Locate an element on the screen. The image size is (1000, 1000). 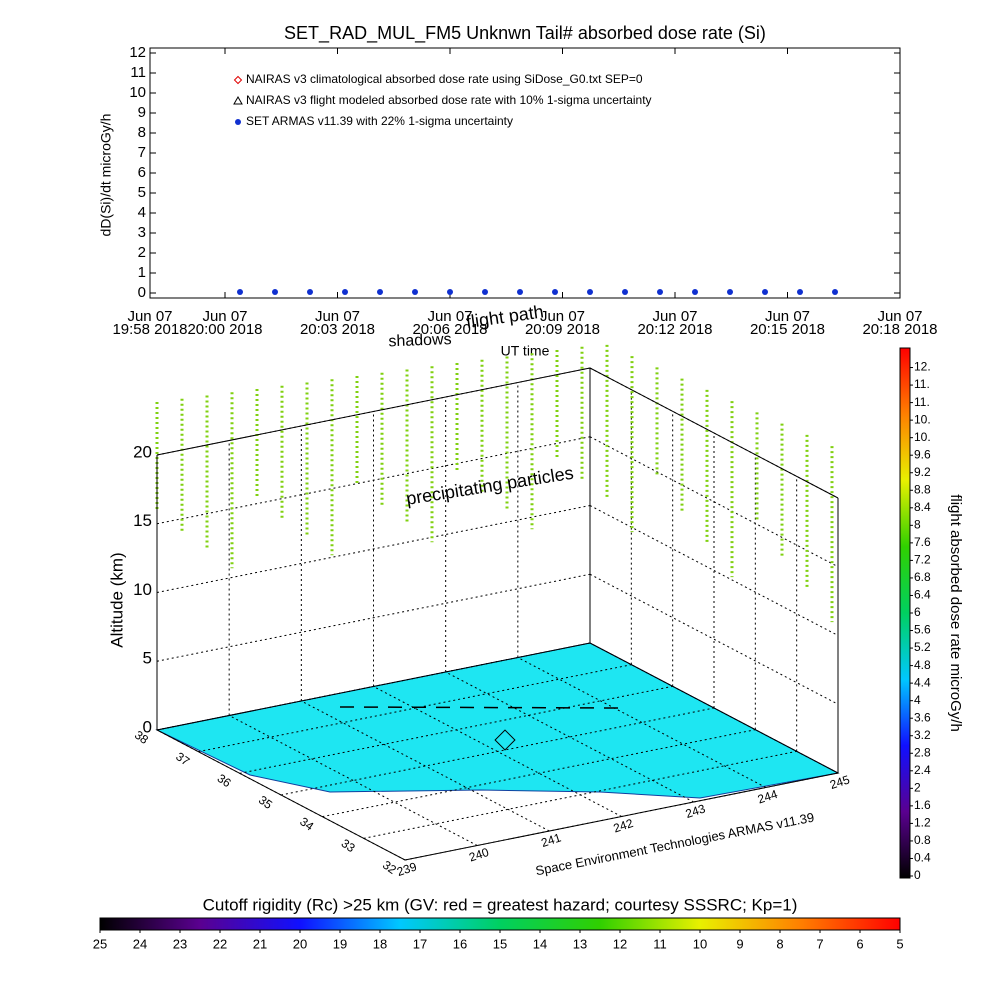
x-axis-label: UT time is located at coordinates (525, 351).